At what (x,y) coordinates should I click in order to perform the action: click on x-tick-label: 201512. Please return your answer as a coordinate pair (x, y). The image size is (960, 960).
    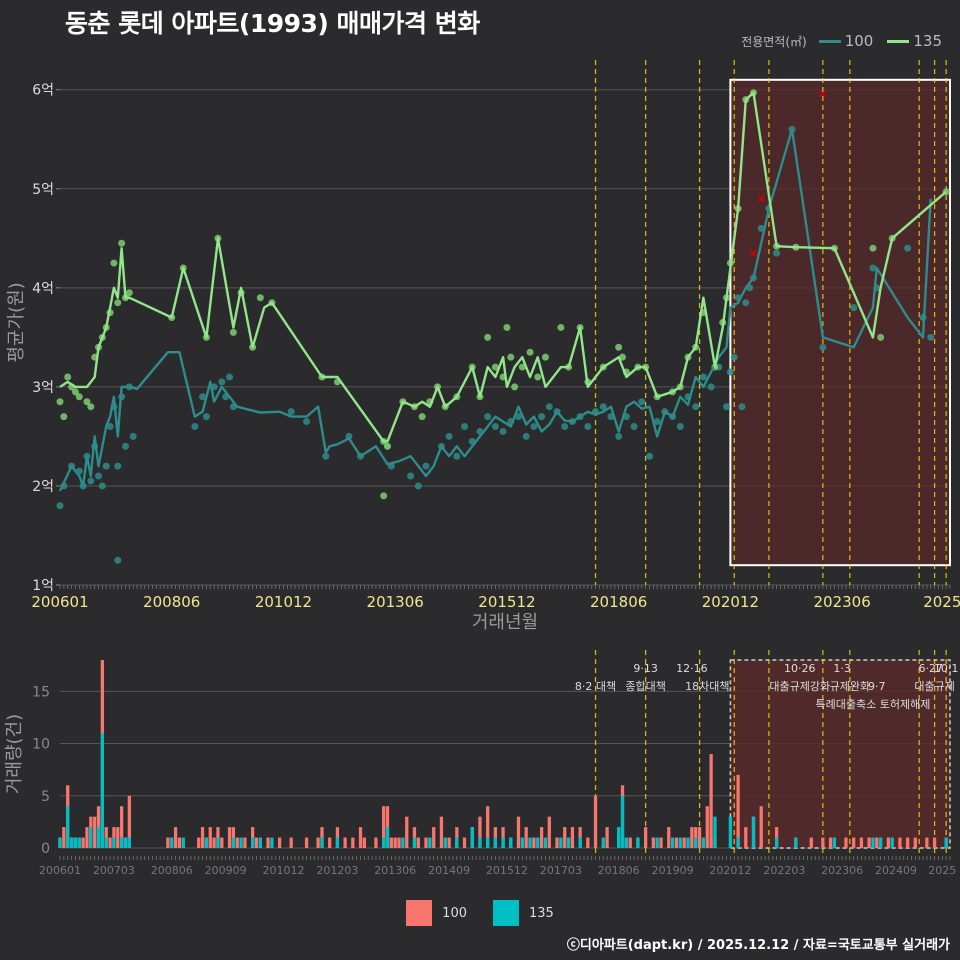
    Looking at the image, I should click on (506, 602).